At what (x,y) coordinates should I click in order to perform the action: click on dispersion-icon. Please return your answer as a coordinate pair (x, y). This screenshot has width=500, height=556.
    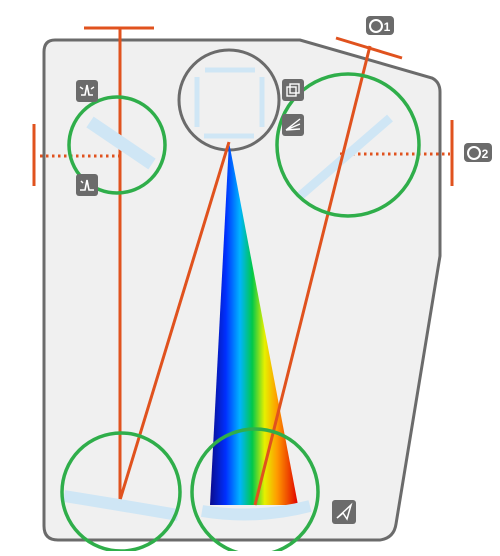
    Looking at the image, I should click on (293, 125).